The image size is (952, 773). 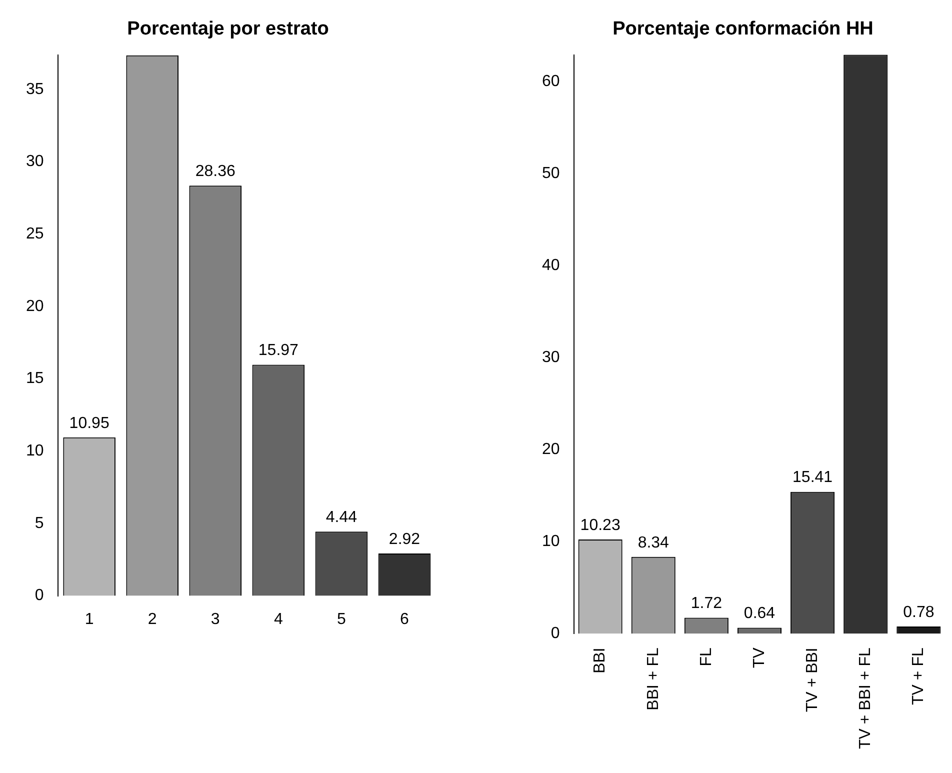 What do you see at coordinates (215, 619) in the screenshot?
I see `x-tick-label: 3` at bounding box center [215, 619].